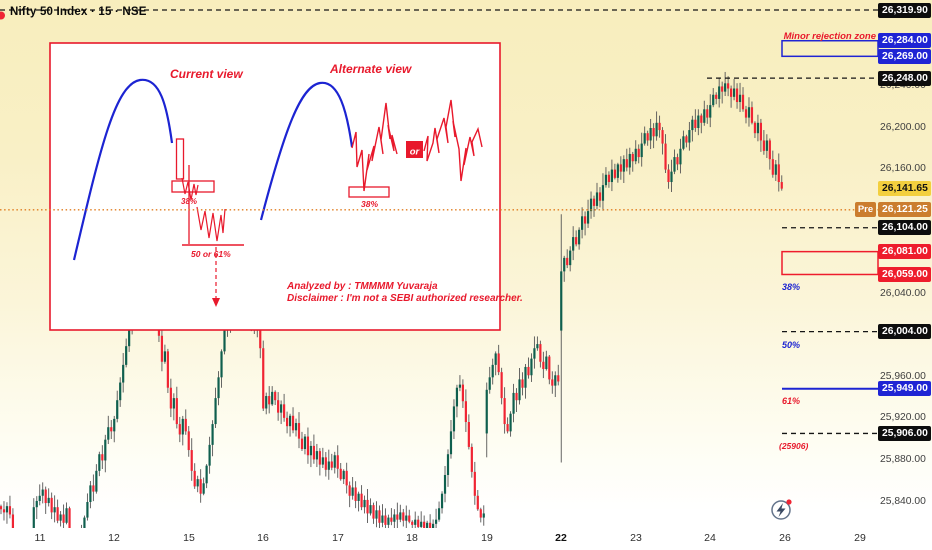 Image resolution: width=932 pixels, height=550 pixels. I want to click on analyzed-by-text: Analyzed by : TMMMM Yuvaraja, so click(362, 286).